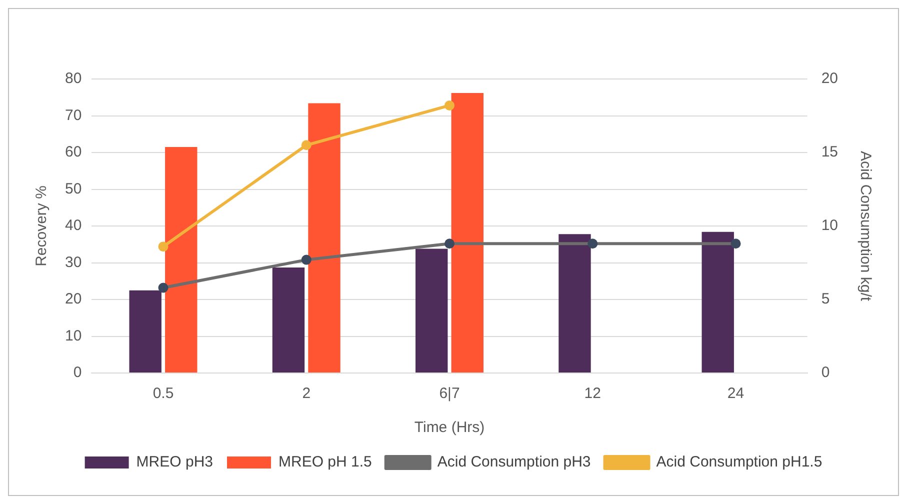  Describe the element at coordinates (77, 373) in the screenshot. I see `y-tick-label: 0` at that location.